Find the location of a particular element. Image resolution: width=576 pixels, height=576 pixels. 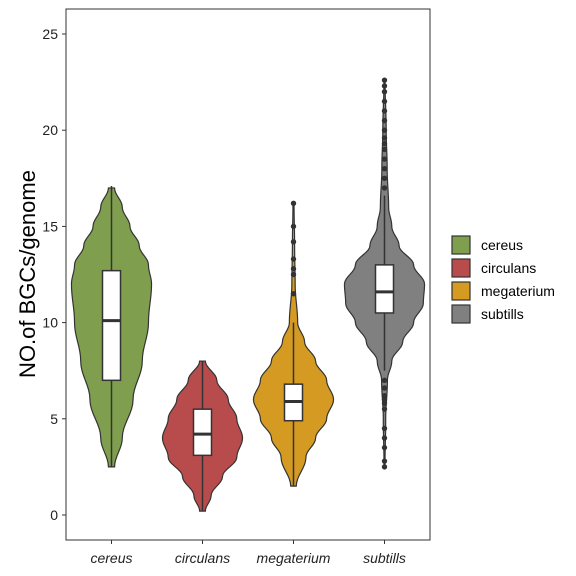

legend-label-megaterium: megaterium is located at coordinates (518, 291).